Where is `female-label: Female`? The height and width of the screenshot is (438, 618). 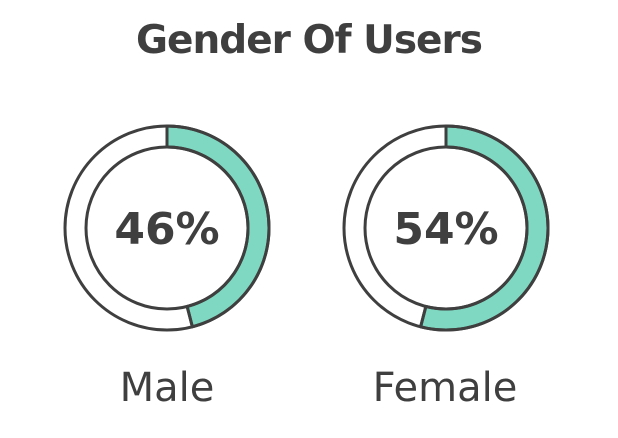 female-label: Female is located at coordinates (445, 388).